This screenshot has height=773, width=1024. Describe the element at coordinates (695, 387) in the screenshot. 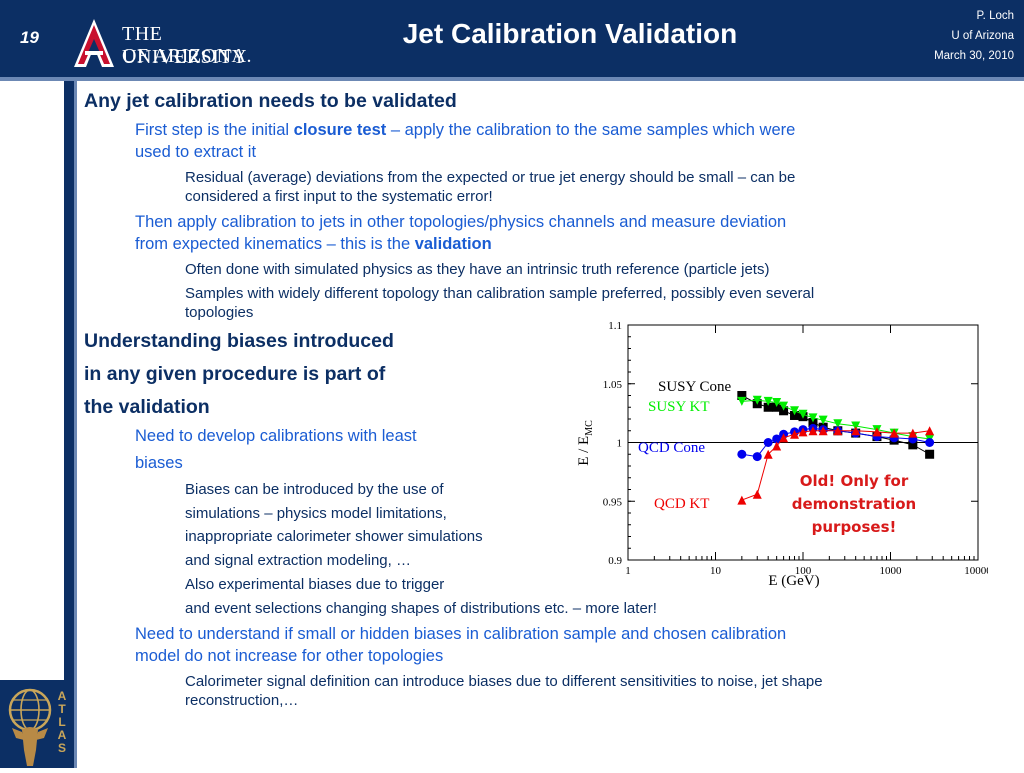

I see `series-label: SUSY Cone` at that location.